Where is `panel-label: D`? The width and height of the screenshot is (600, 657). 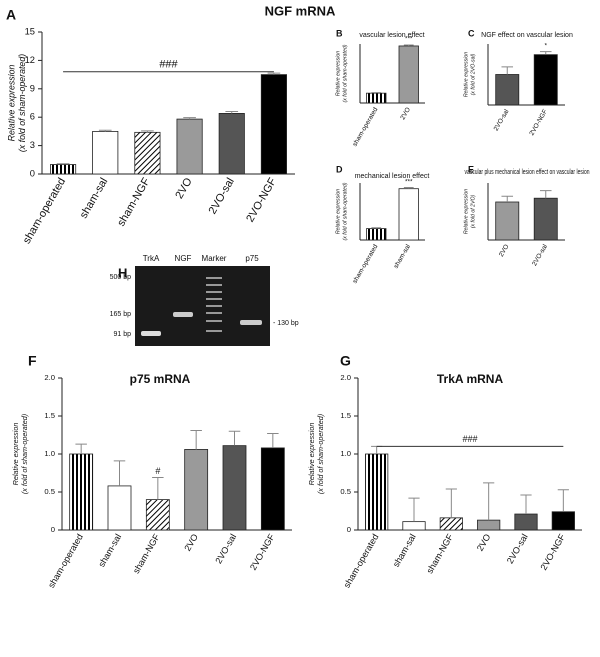 panel-label: D is located at coordinates (339, 169).